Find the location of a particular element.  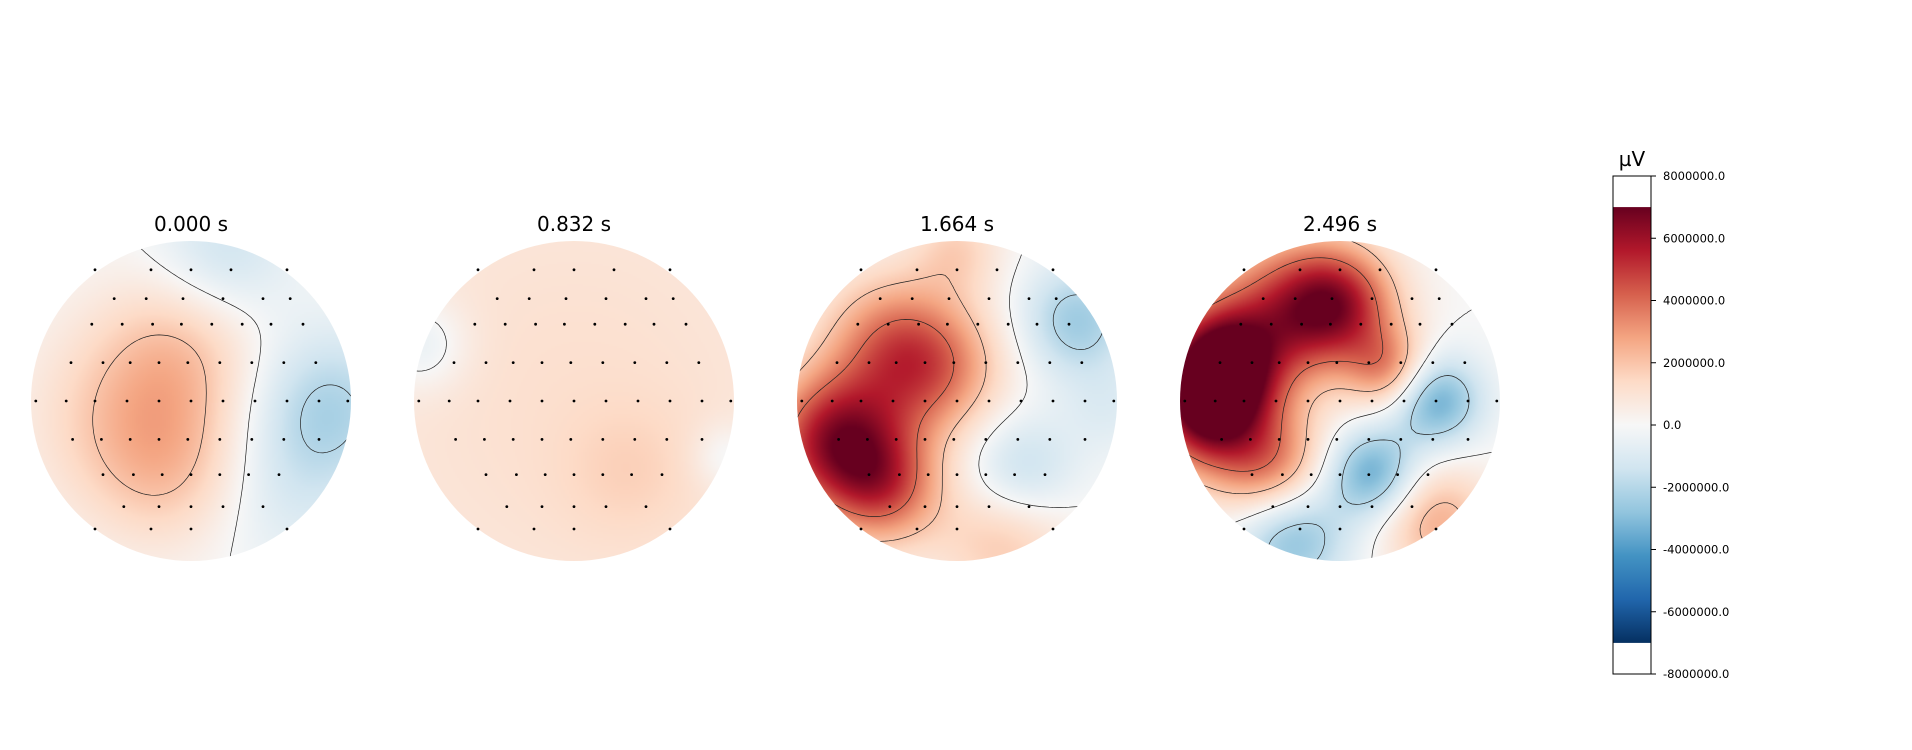

colorbar-tick-label: -2000000.0 is located at coordinates (1696, 487).